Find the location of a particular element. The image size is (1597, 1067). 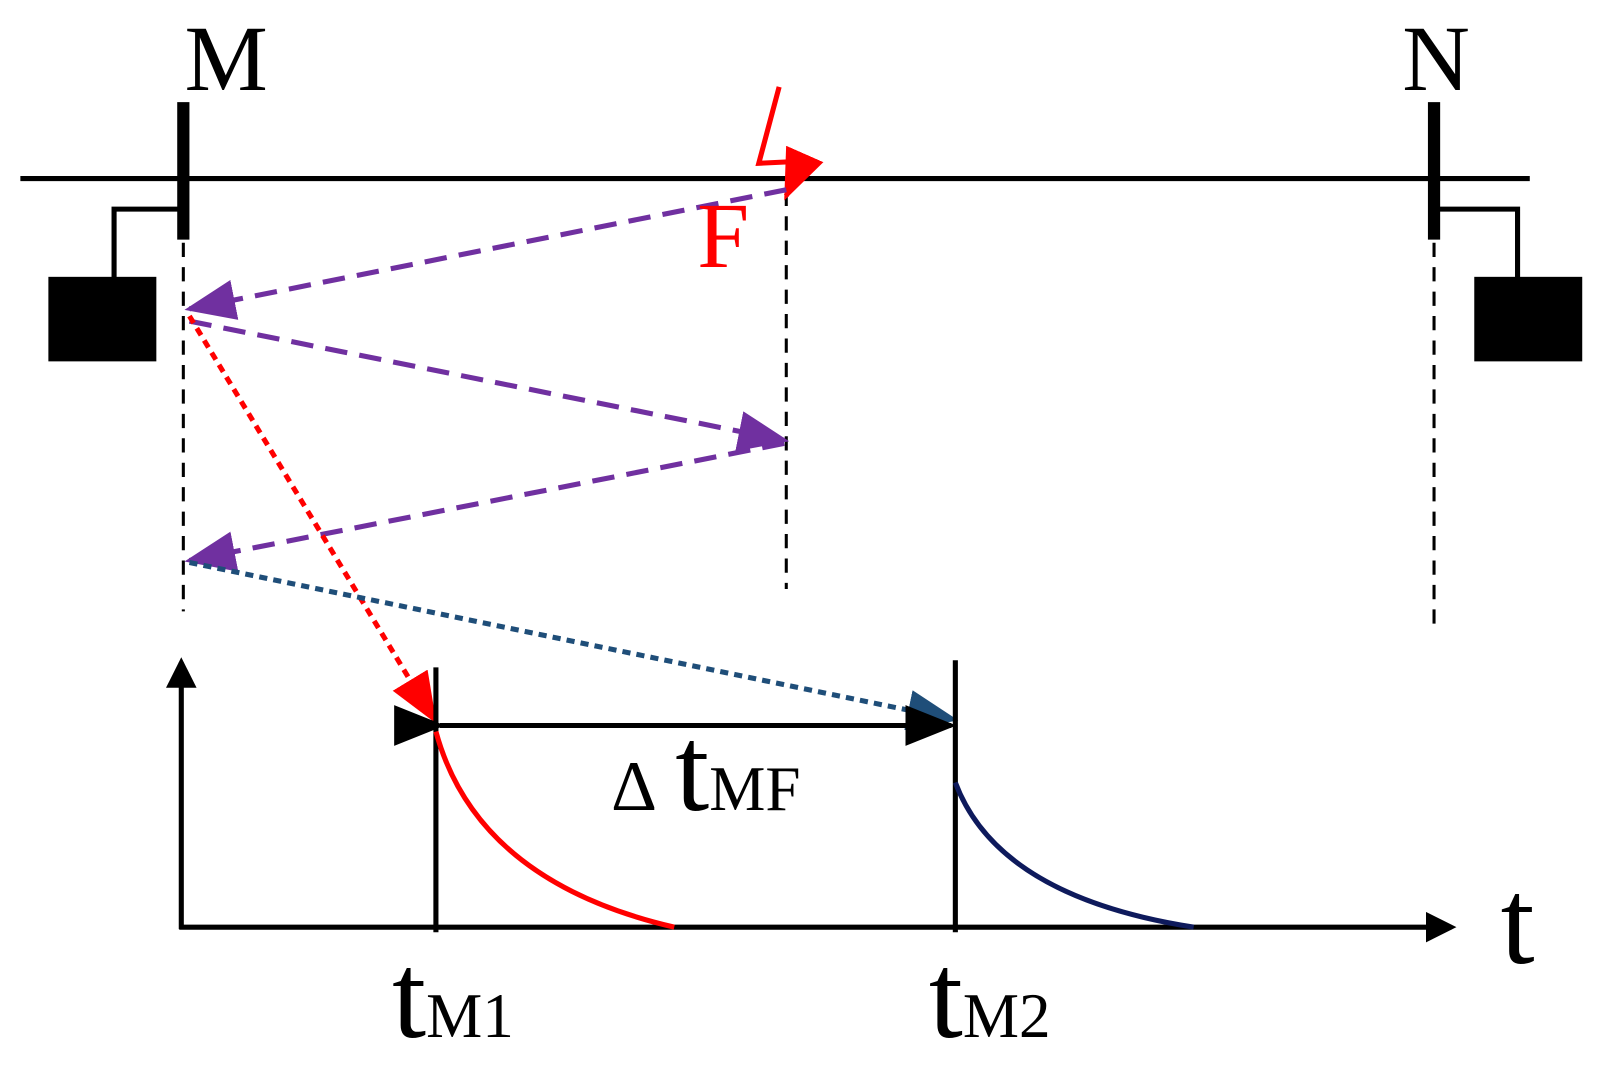

bus-label: M is located at coordinates (225, 59).